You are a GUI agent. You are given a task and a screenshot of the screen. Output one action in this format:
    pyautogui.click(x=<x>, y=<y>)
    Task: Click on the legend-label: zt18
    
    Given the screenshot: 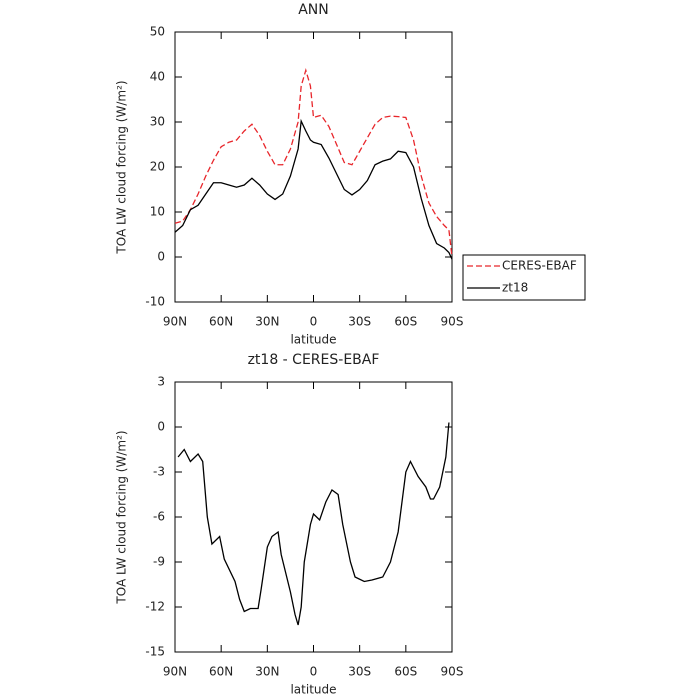 What is the action you would take?
    pyautogui.click(x=515, y=288)
    